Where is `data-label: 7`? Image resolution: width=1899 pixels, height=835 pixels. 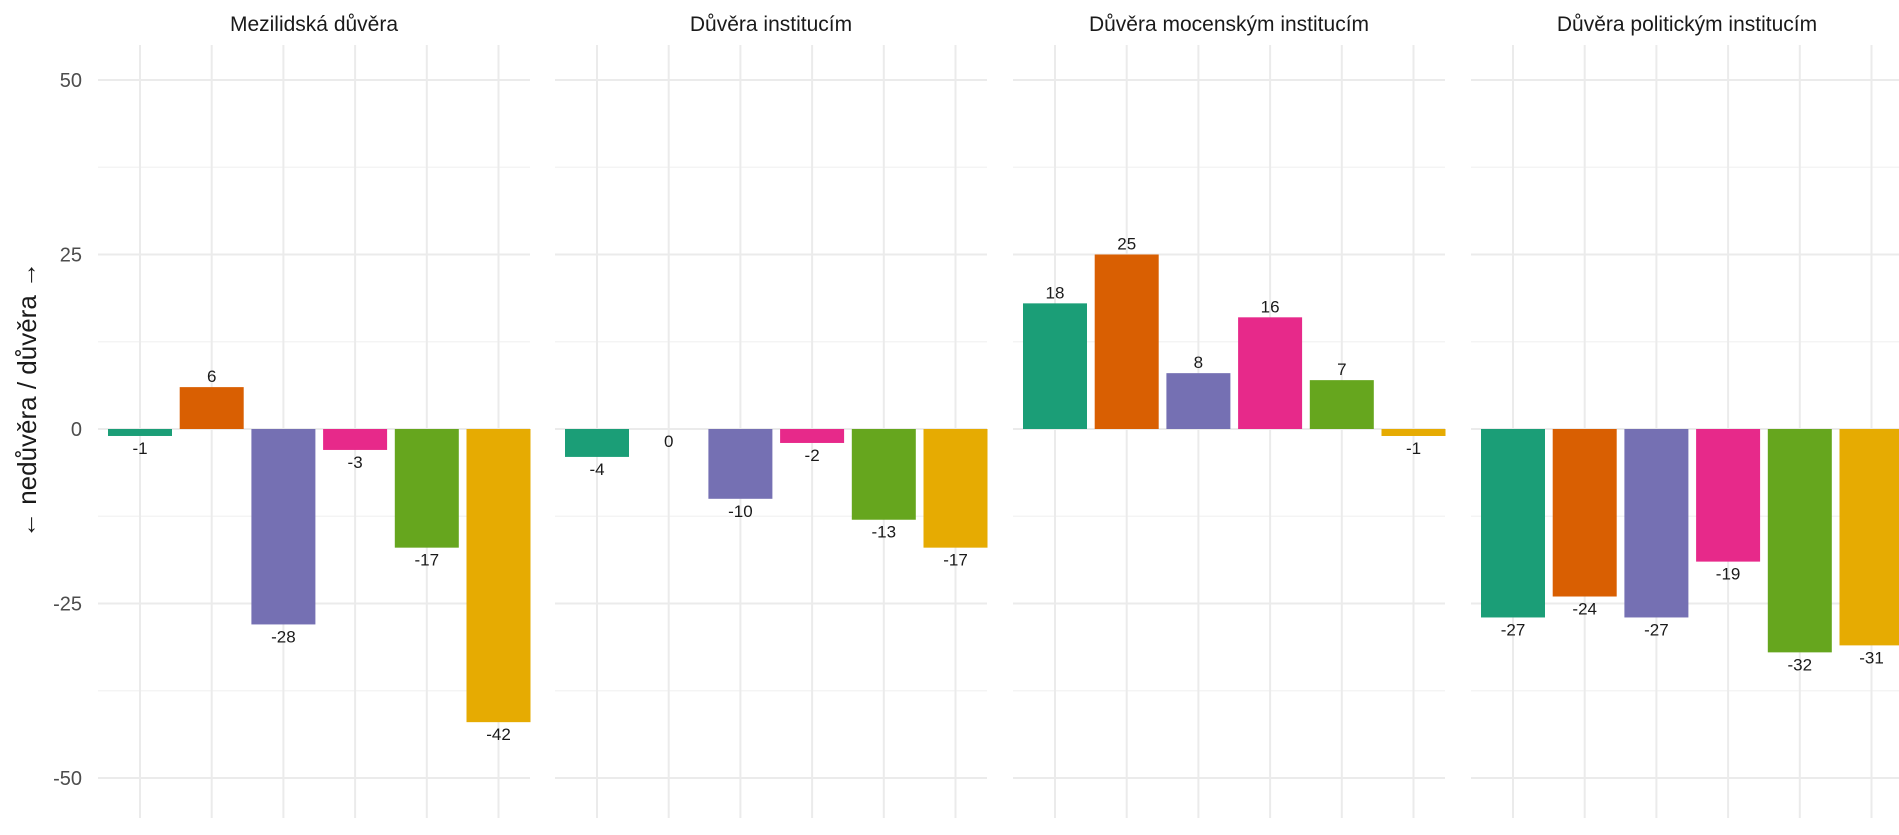
data-label: 7 is located at coordinates (1341, 369).